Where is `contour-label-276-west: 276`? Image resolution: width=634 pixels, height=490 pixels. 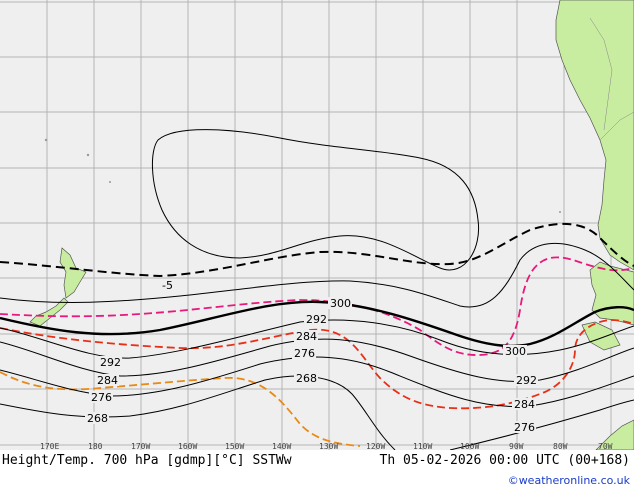
contour-label-276-west: 276 is located at coordinates (101, 397).